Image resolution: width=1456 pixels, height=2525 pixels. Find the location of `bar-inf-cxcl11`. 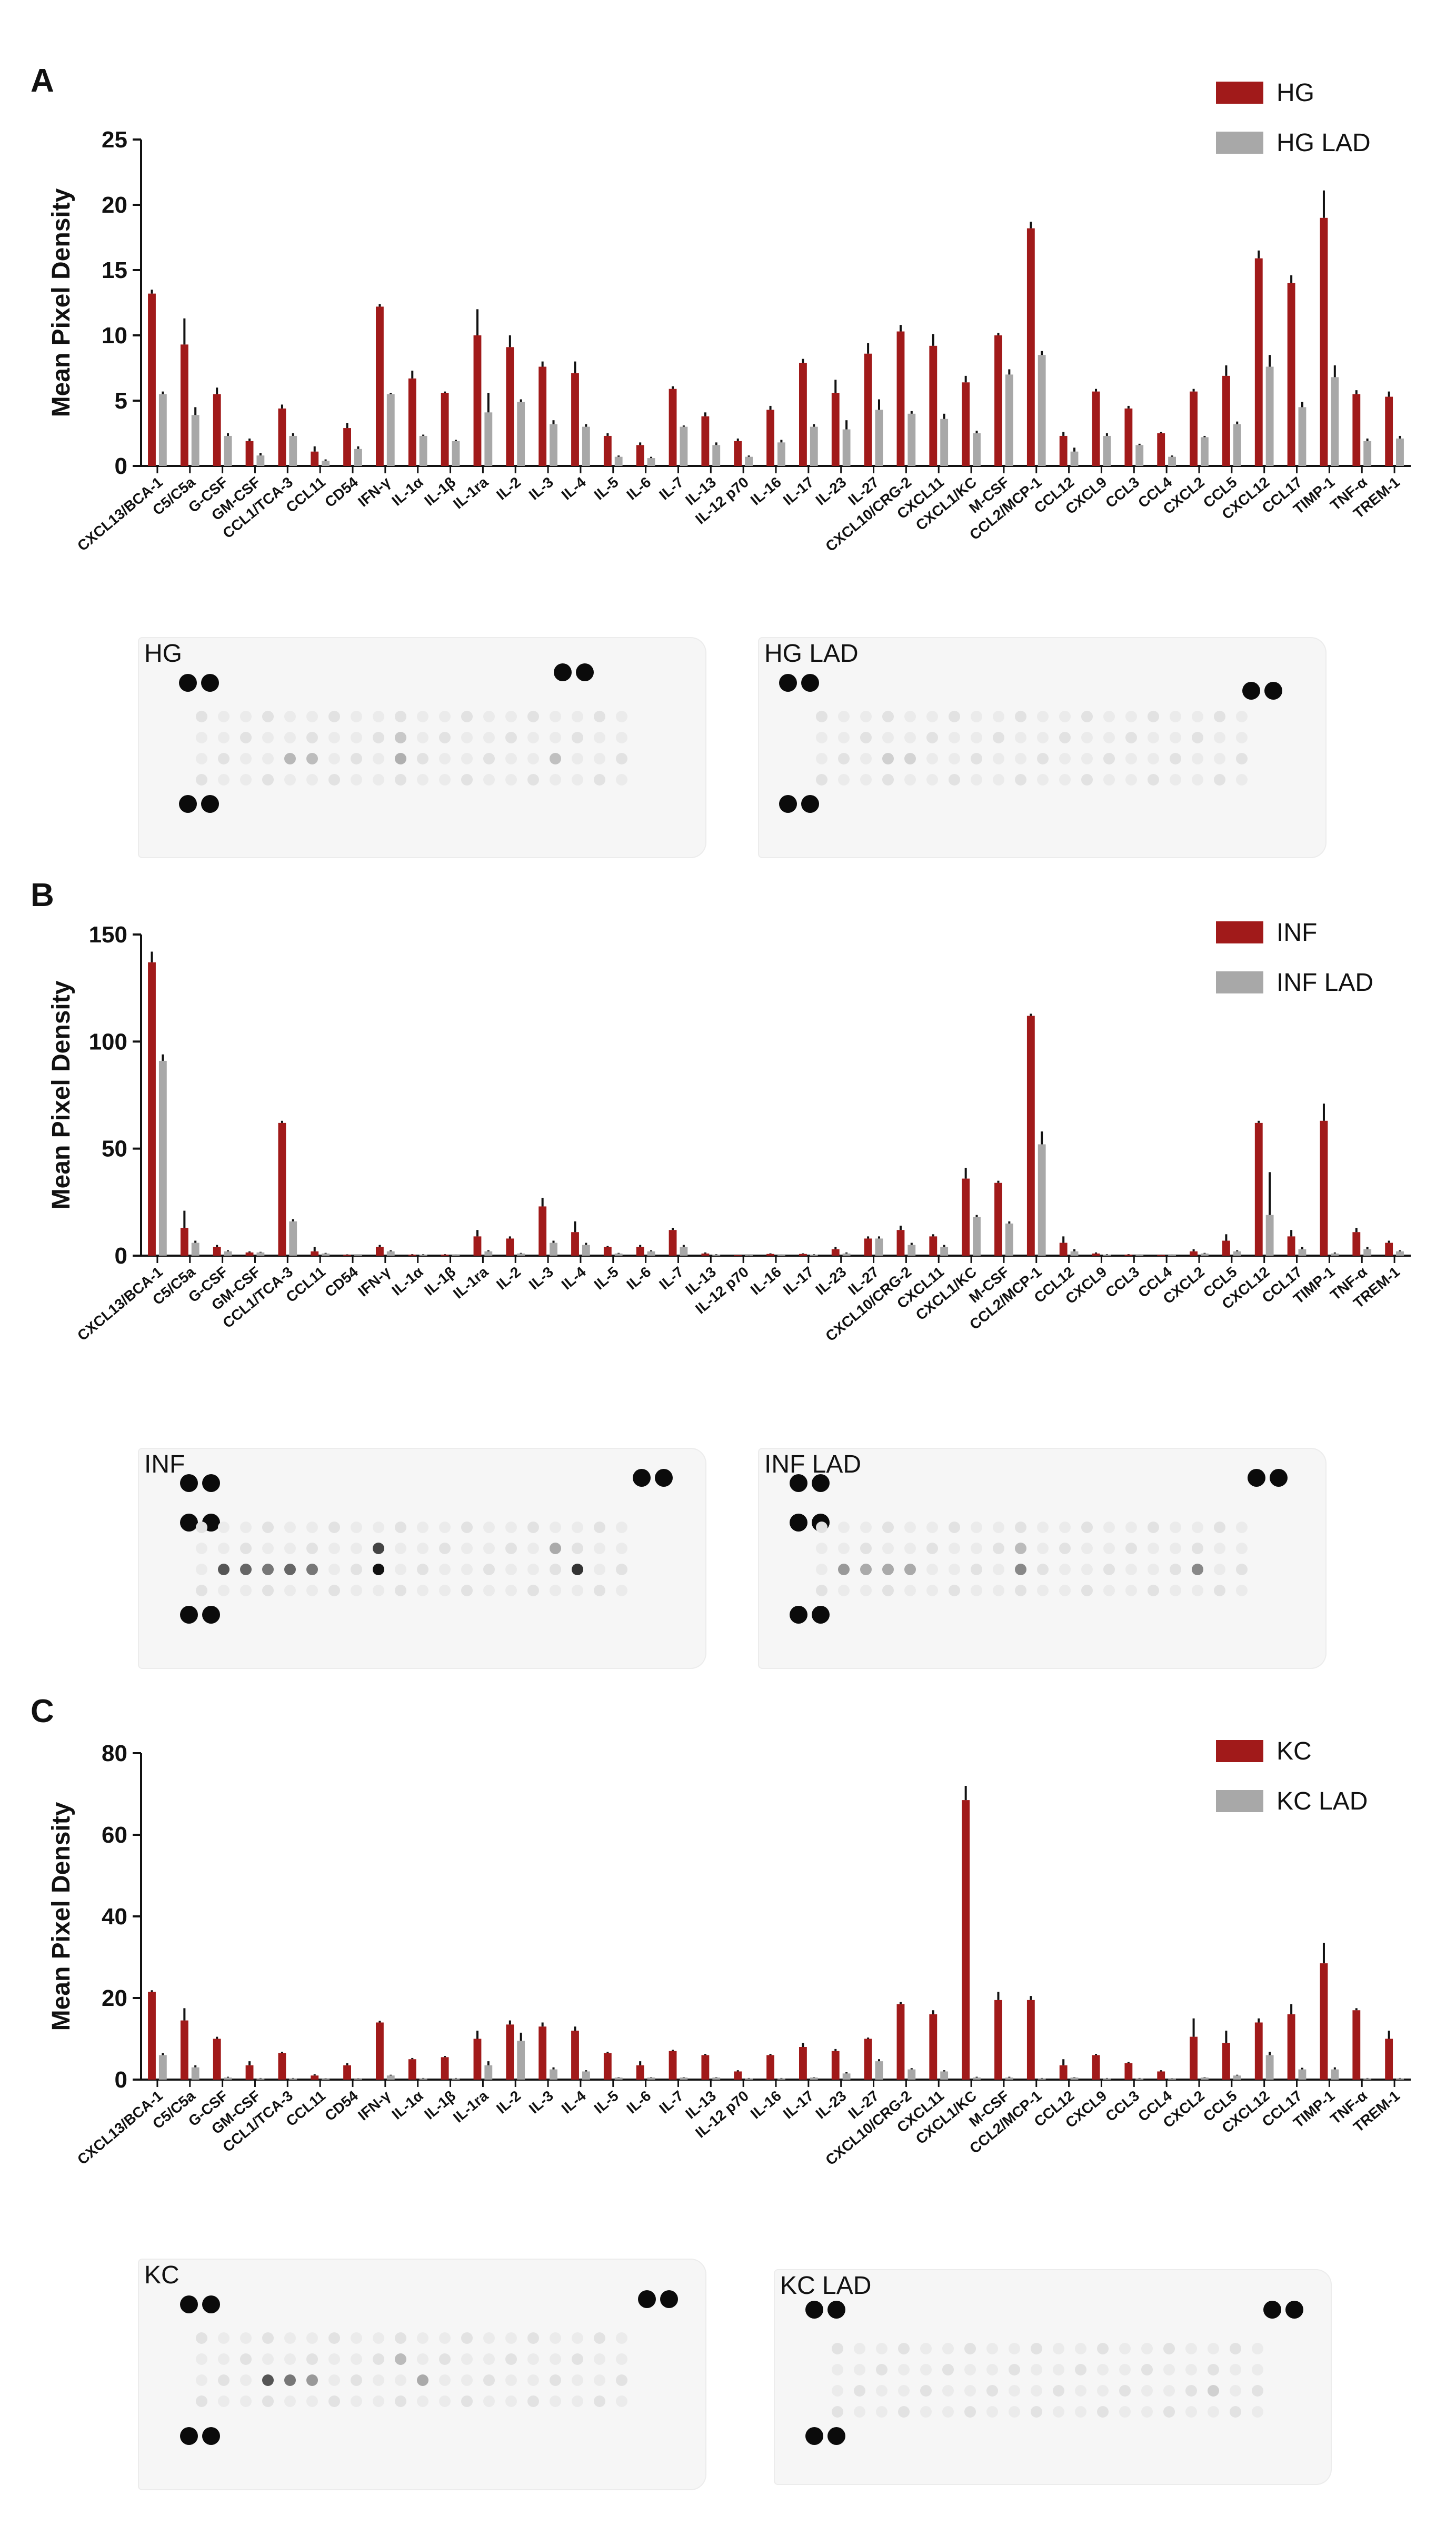

bar-inf-cxcl11 is located at coordinates (934, 1246).